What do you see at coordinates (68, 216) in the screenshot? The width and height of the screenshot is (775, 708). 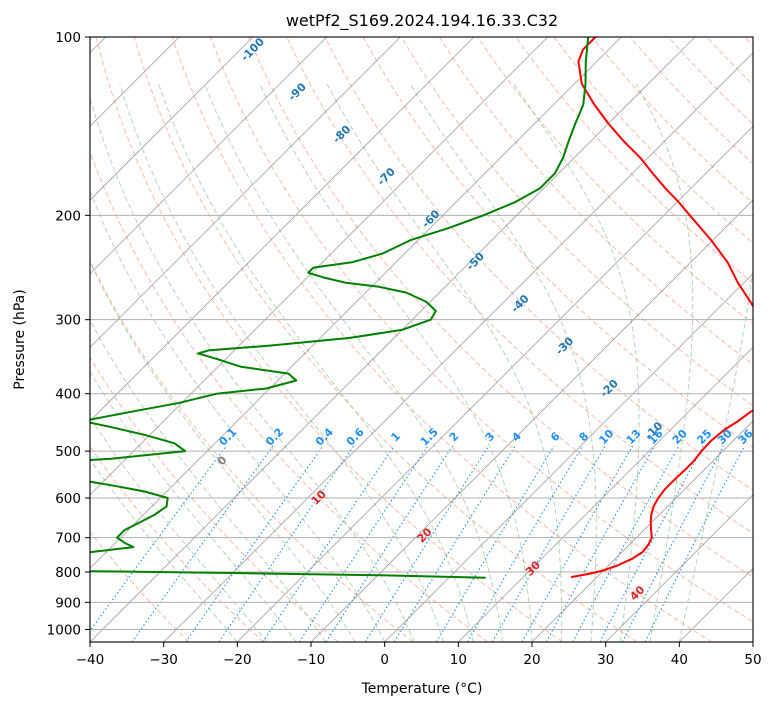 I see `y-tick-label: 200` at bounding box center [68, 216].